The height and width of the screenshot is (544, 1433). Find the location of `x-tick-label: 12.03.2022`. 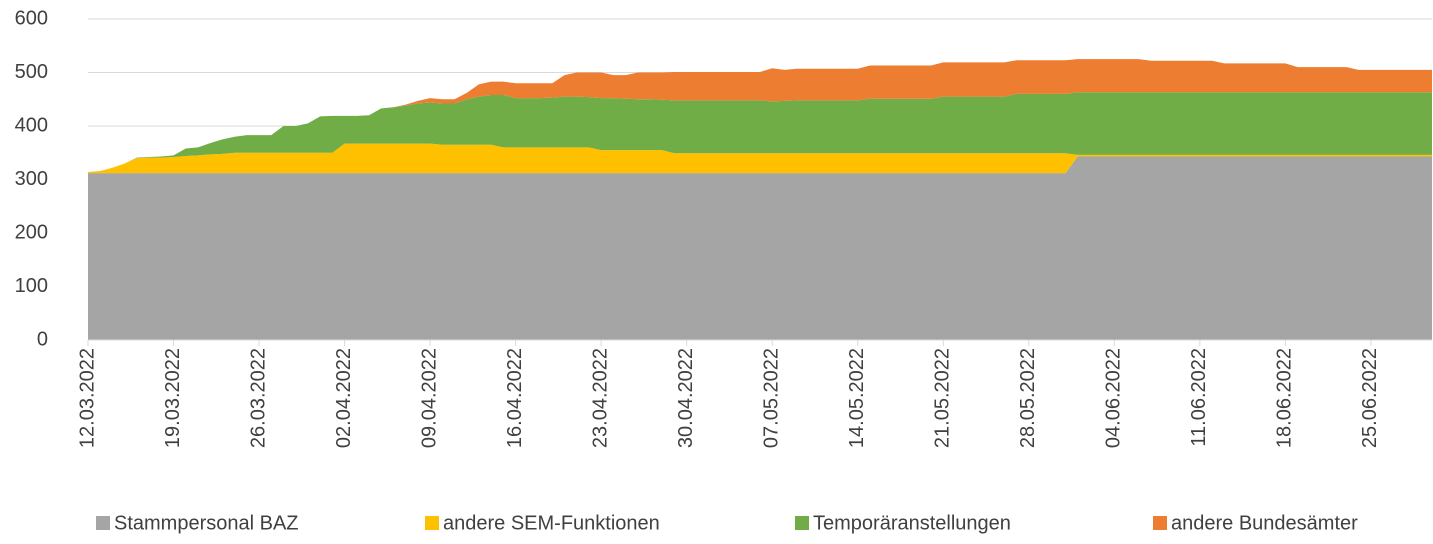

x-tick-label: 12.03.2022 is located at coordinates (87, 398).